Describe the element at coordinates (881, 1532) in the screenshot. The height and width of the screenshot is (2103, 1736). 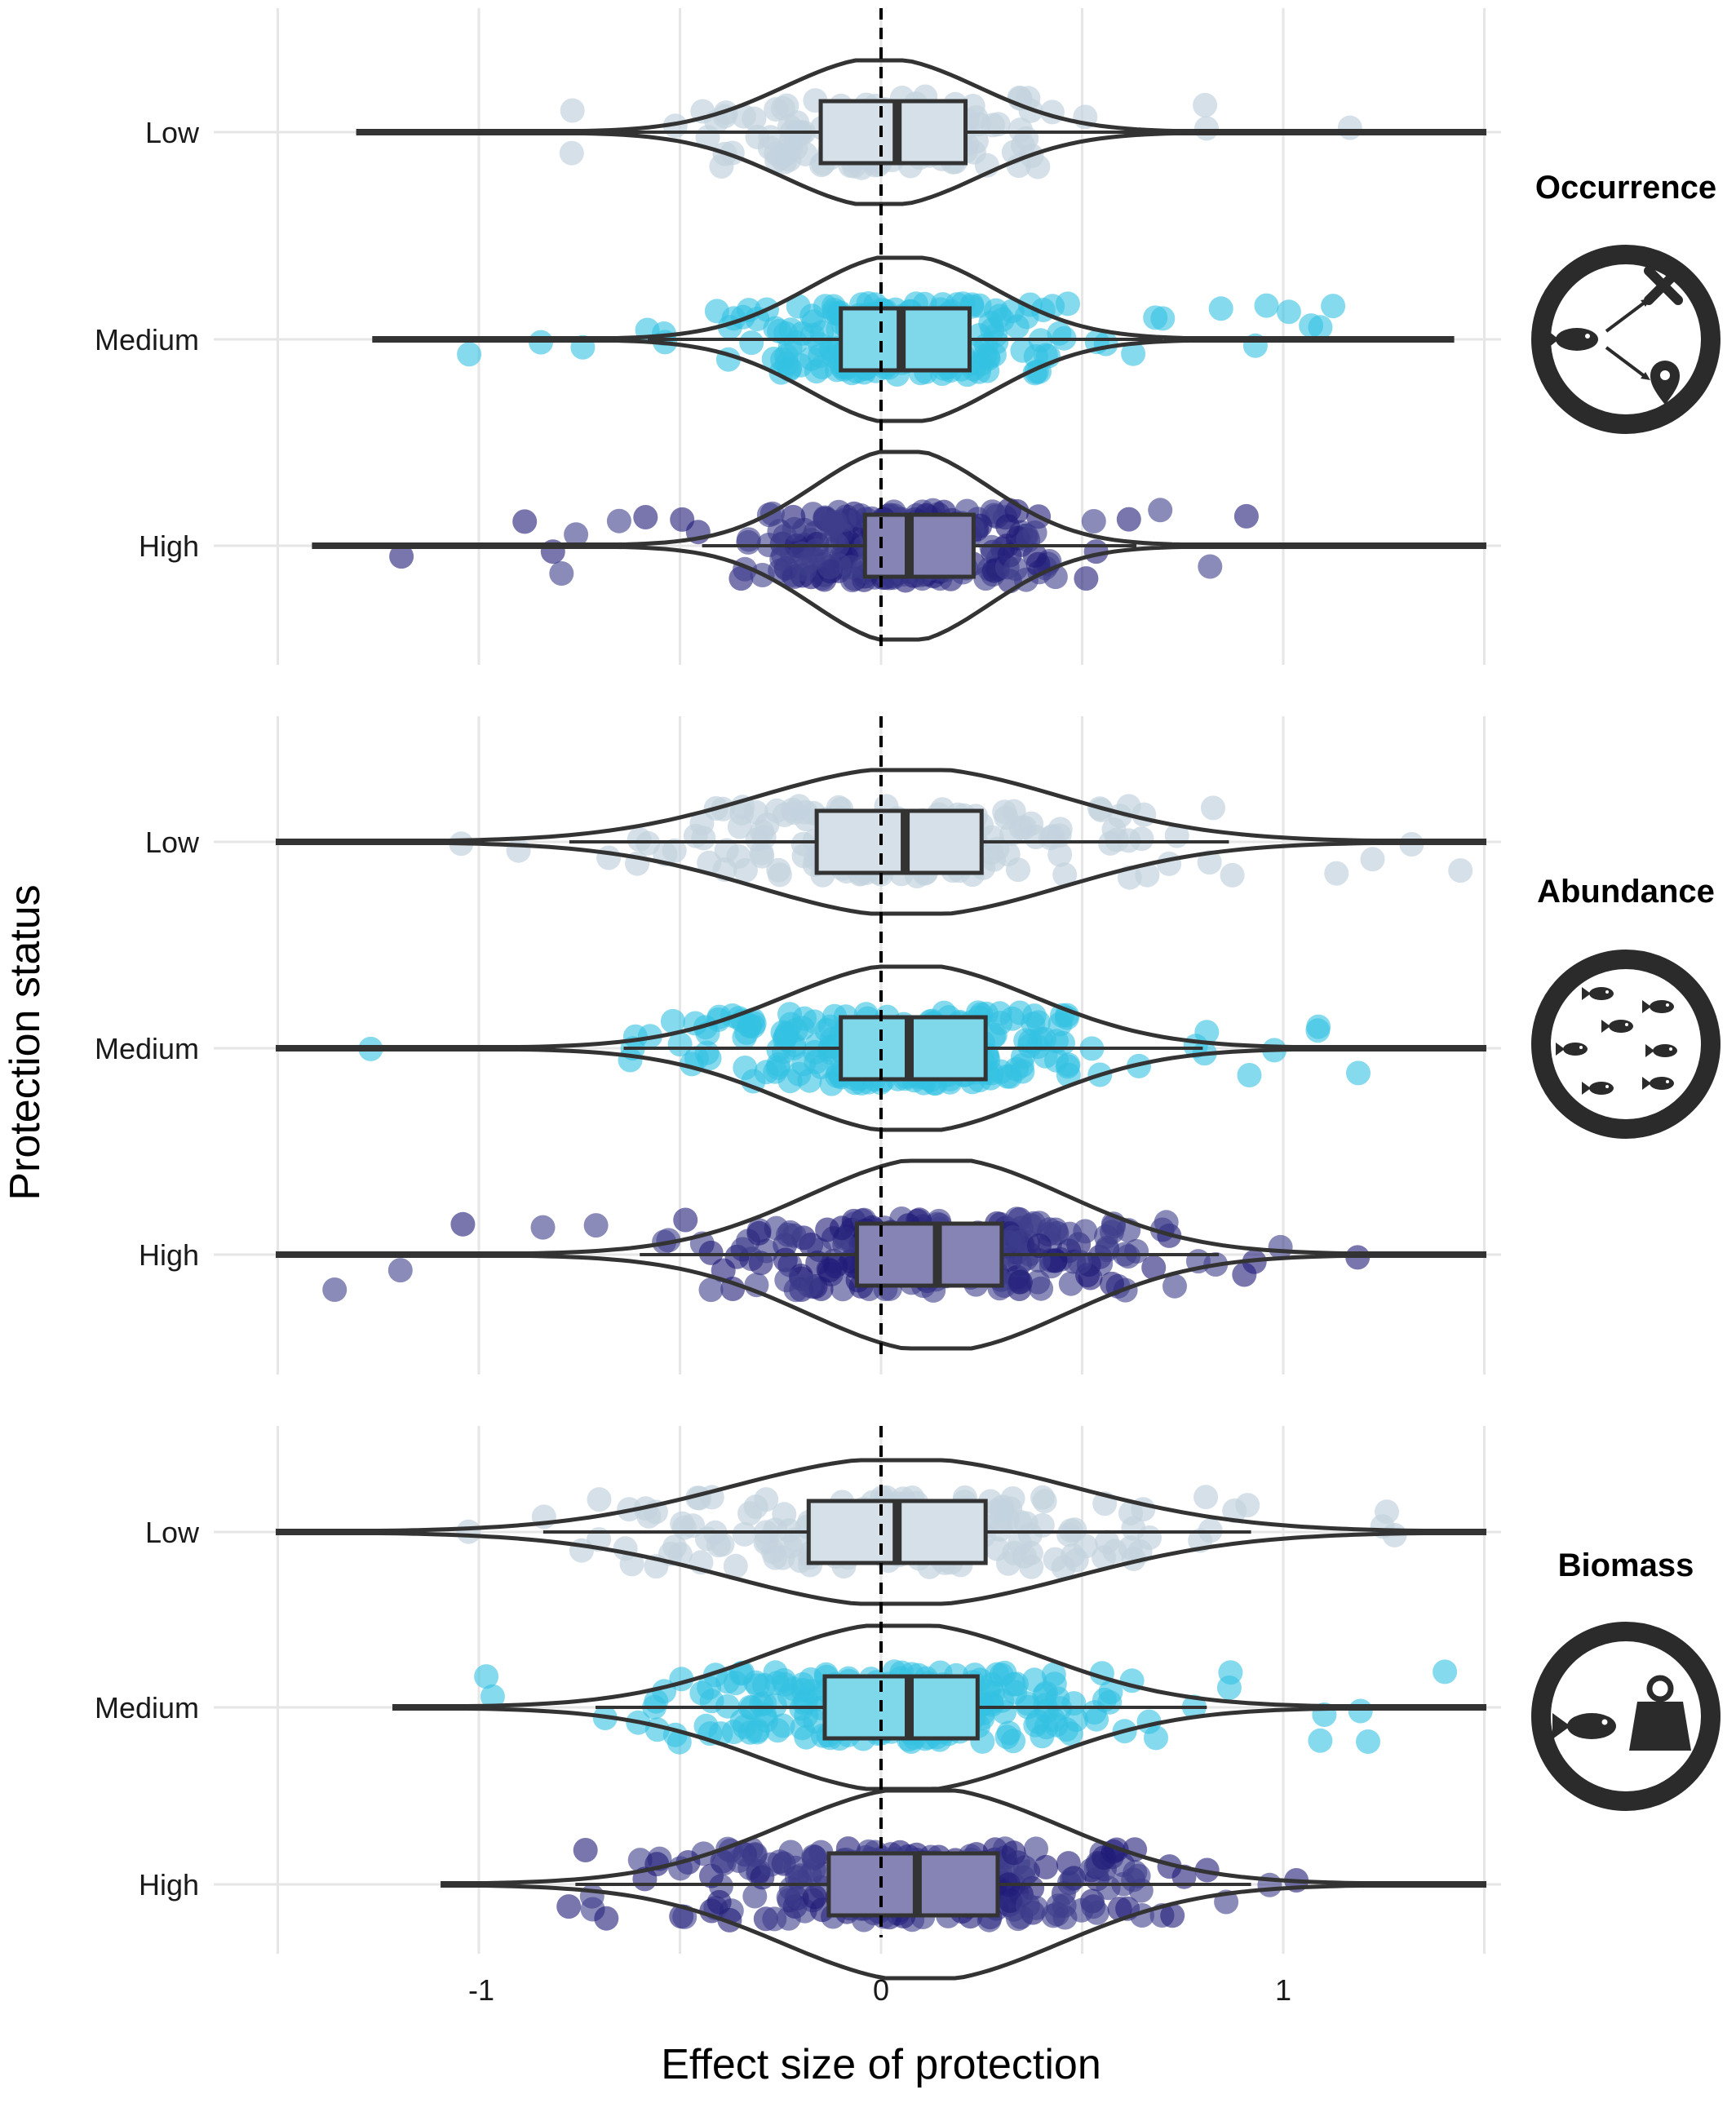
I see `violin-low` at that location.